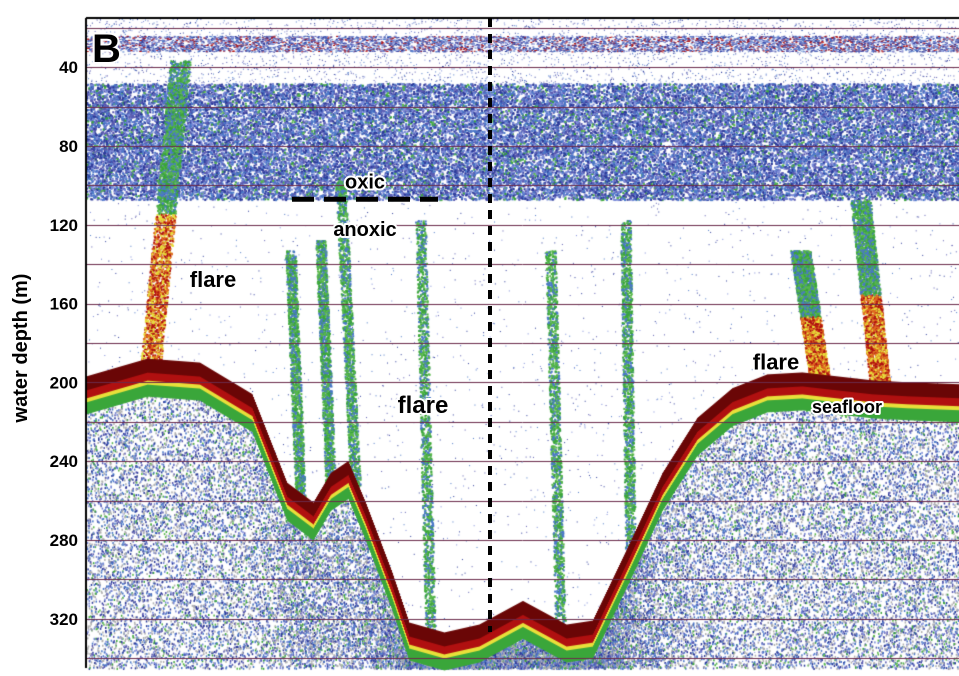 This screenshot has height=676, width=959. Describe the element at coordinates (364, 230) in the screenshot. I see `annotation-anoxic: anoxic` at that location.